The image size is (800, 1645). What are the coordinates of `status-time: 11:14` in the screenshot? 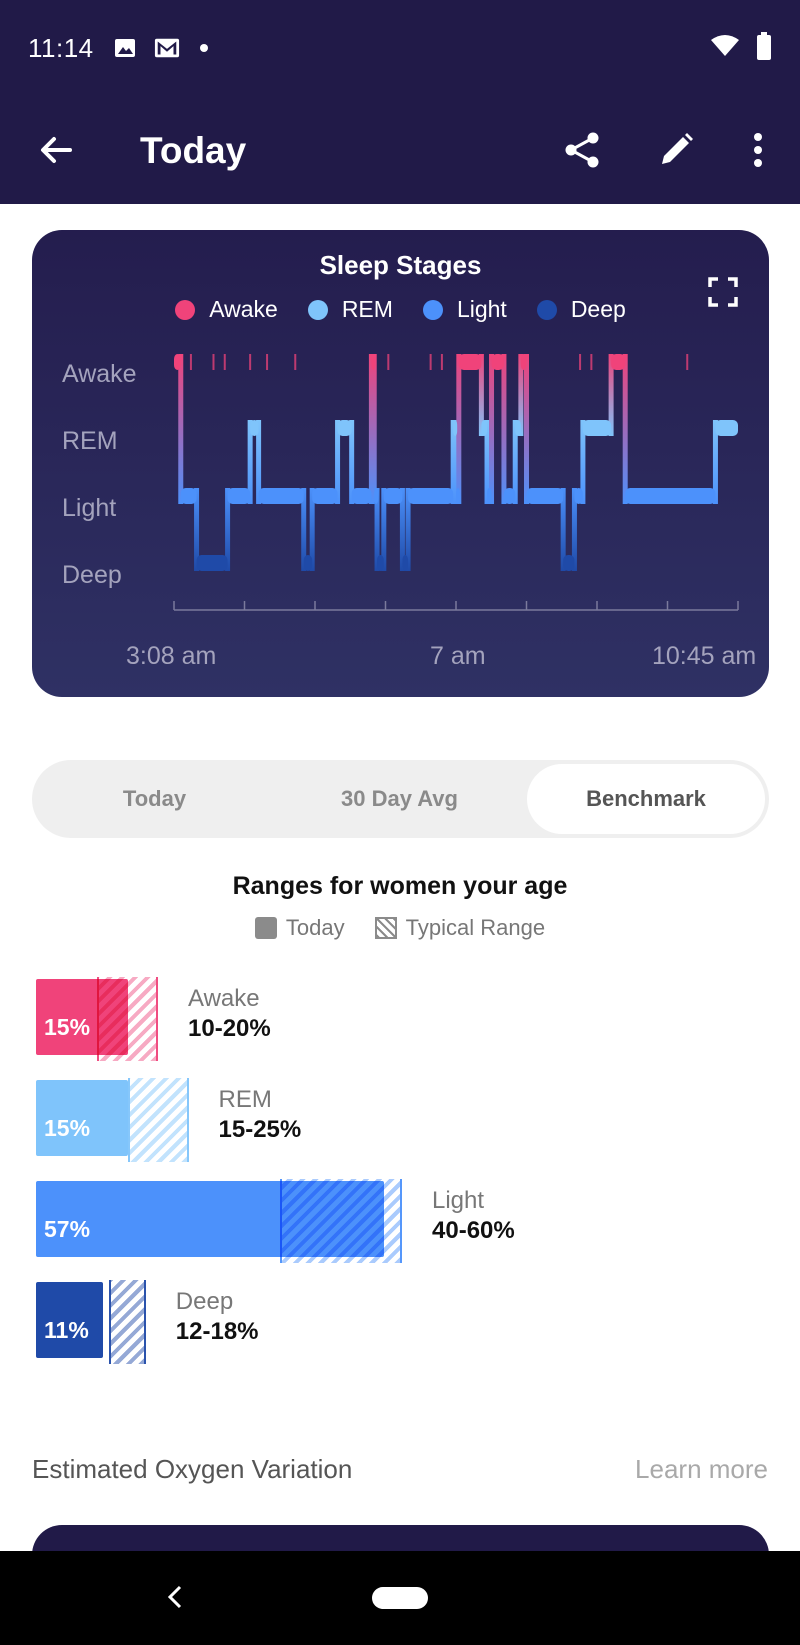 It's located at (61, 47).